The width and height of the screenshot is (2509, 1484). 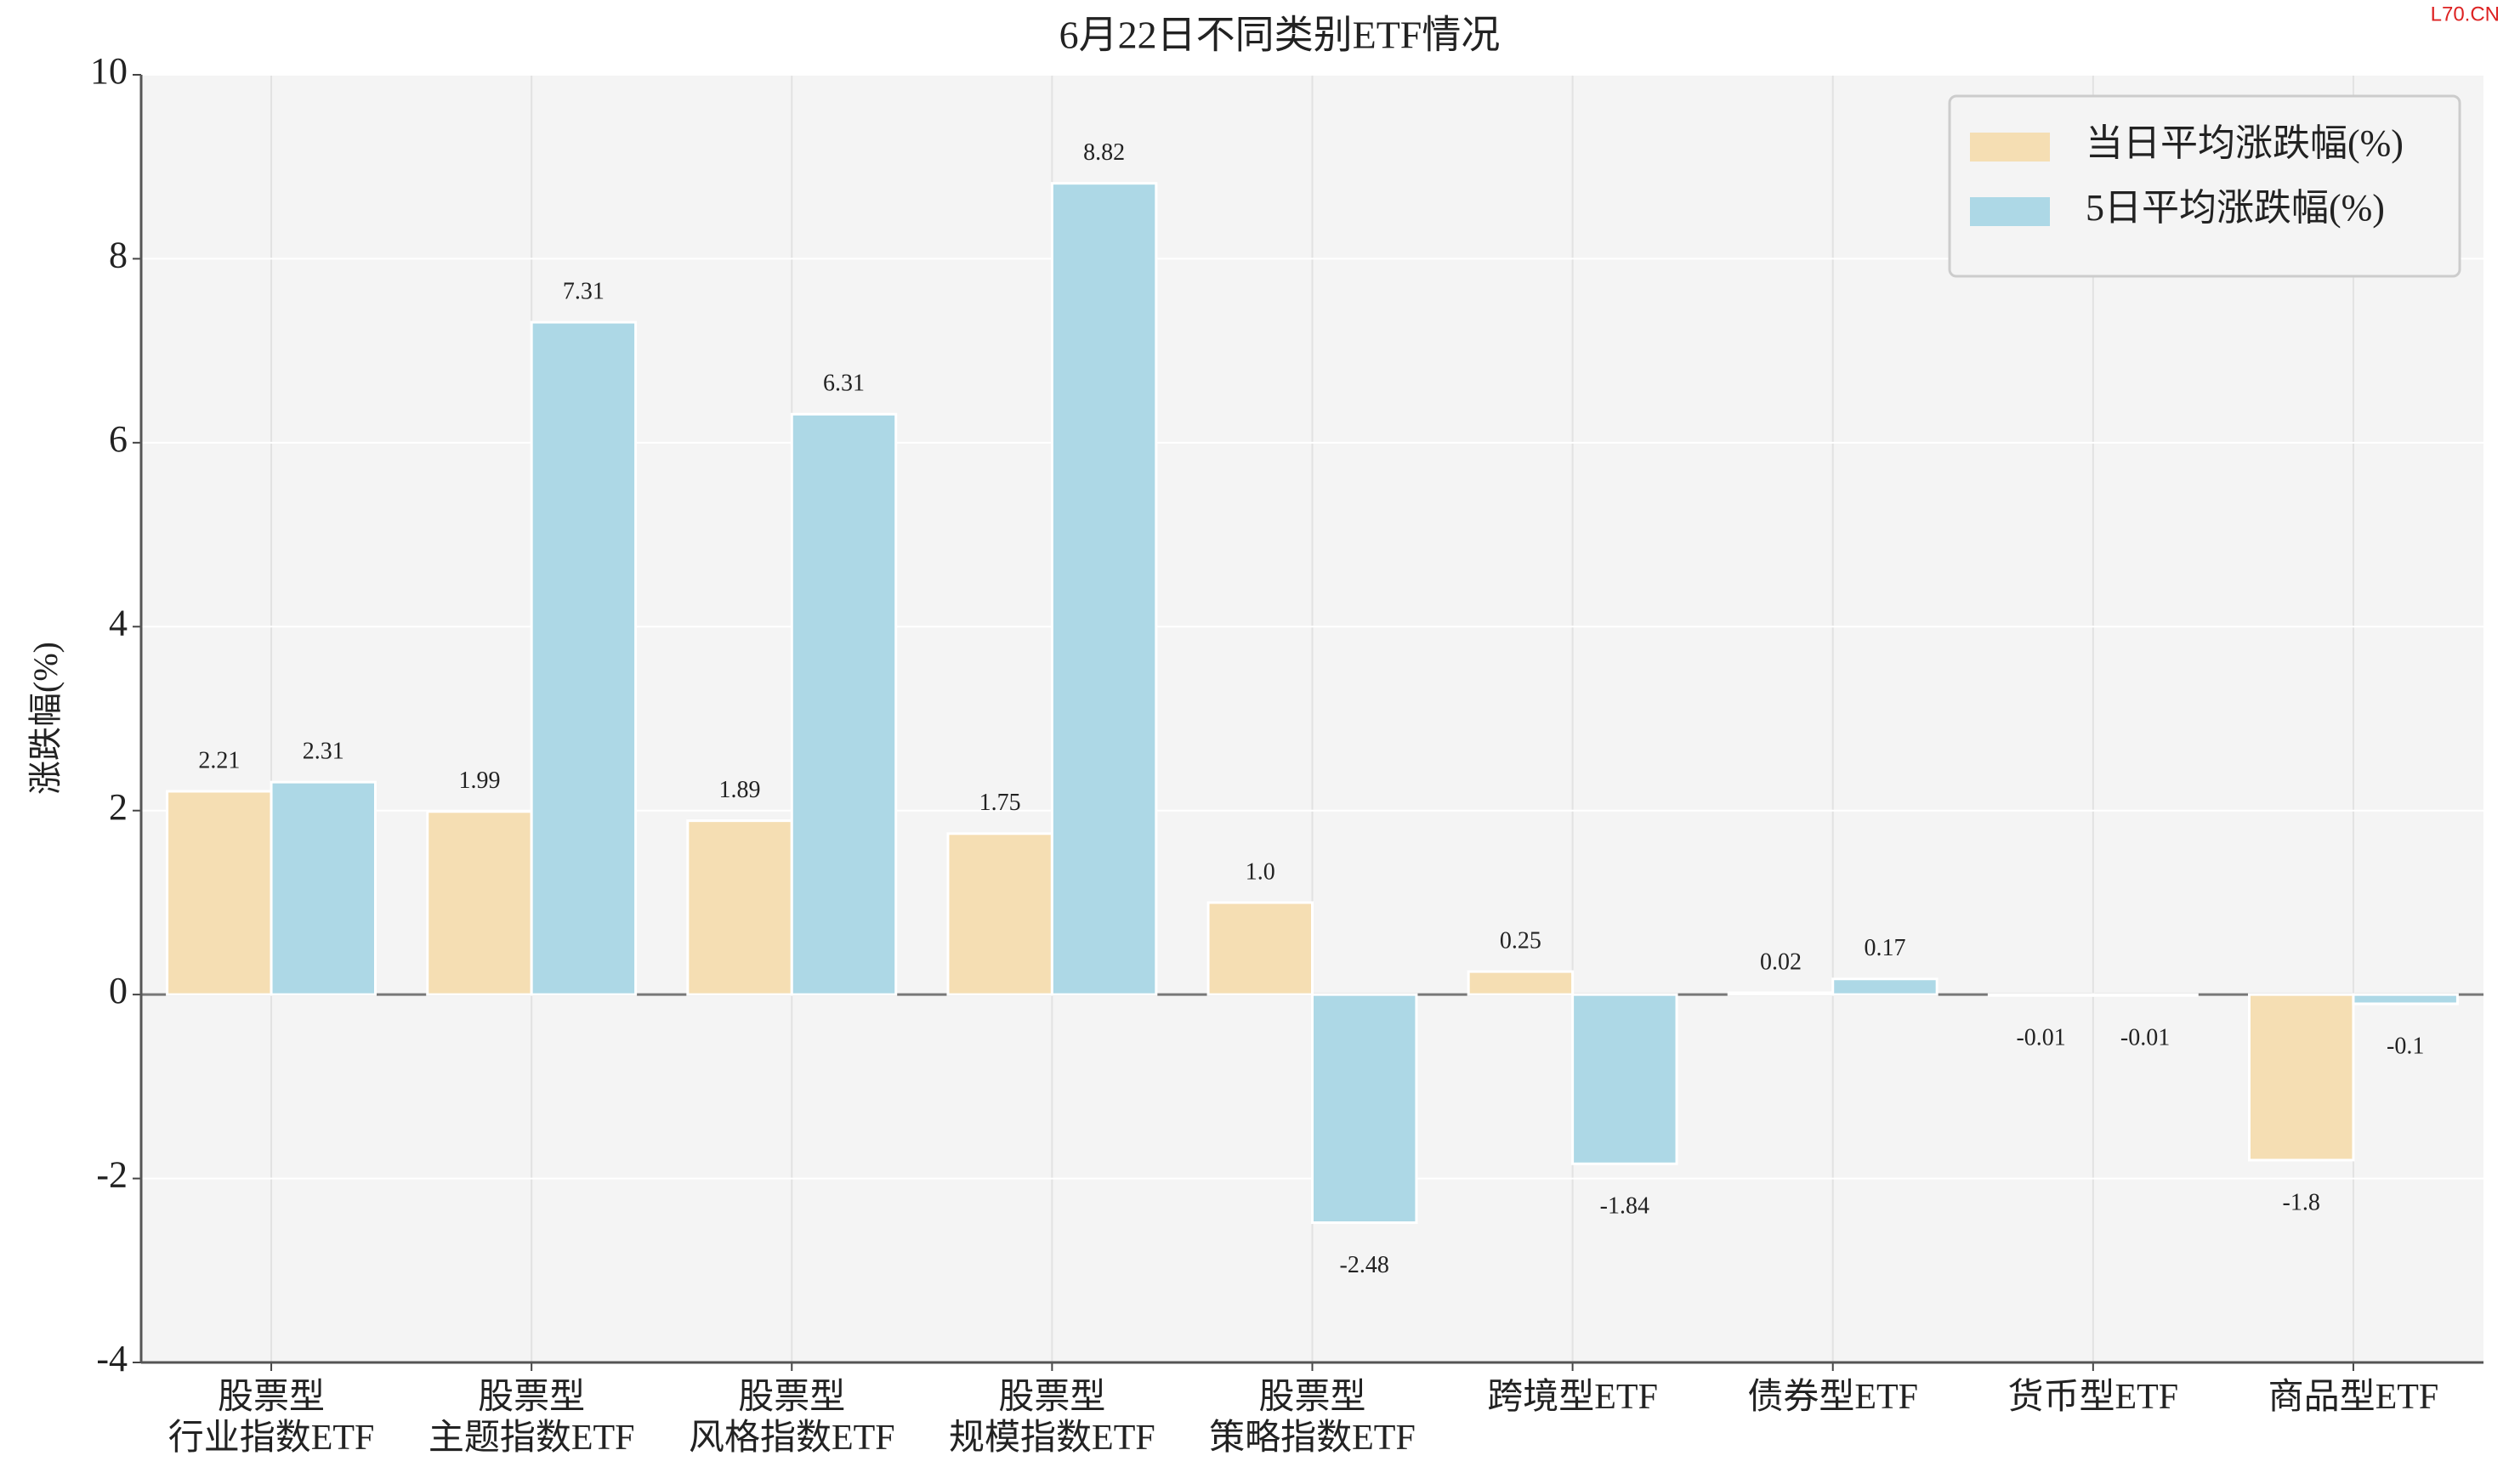 I want to click on value-label: 6.31, so click(x=844, y=384).